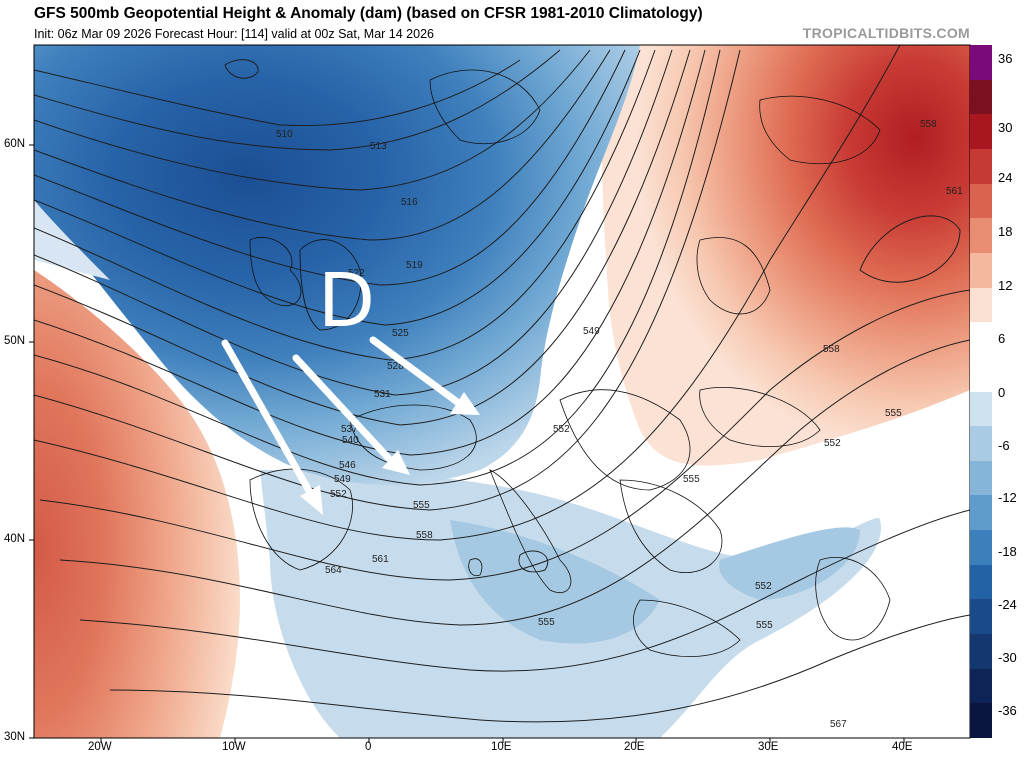 This screenshot has width=1024, height=757. What do you see at coordinates (902, 747) in the screenshot?
I see `lon-label: 40E` at bounding box center [902, 747].